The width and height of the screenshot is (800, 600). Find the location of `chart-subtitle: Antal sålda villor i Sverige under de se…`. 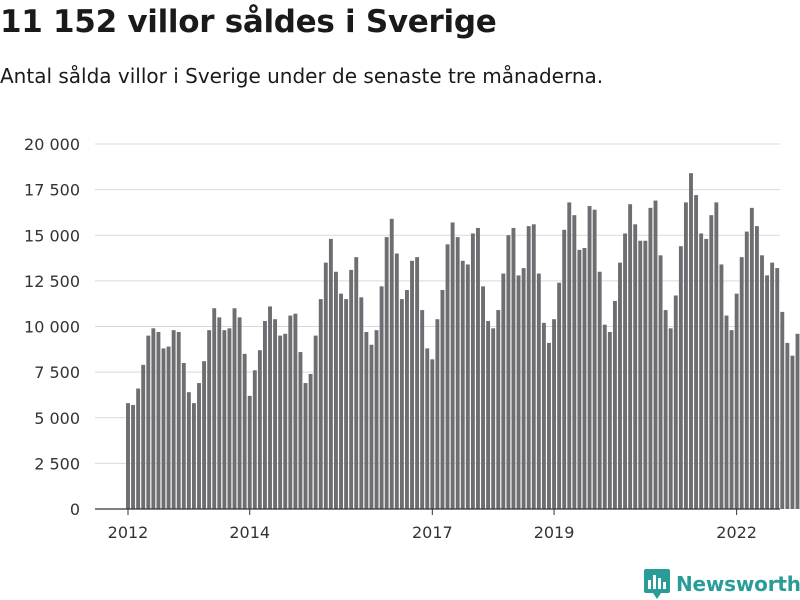

chart-subtitle: Antal sålda villor i Sverige under de se… is located at coordinates (302, 76).